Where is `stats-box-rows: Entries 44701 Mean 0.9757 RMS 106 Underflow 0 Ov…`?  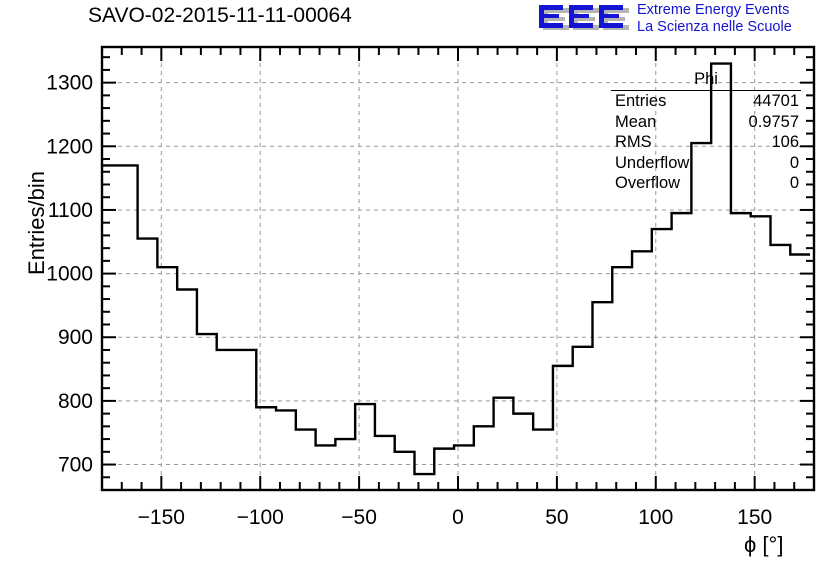
stats-box-rows: Entries 44701 Mean 0.9757 RMS 106 Underflow 0 Ov… is located at coordinates (706, 142).